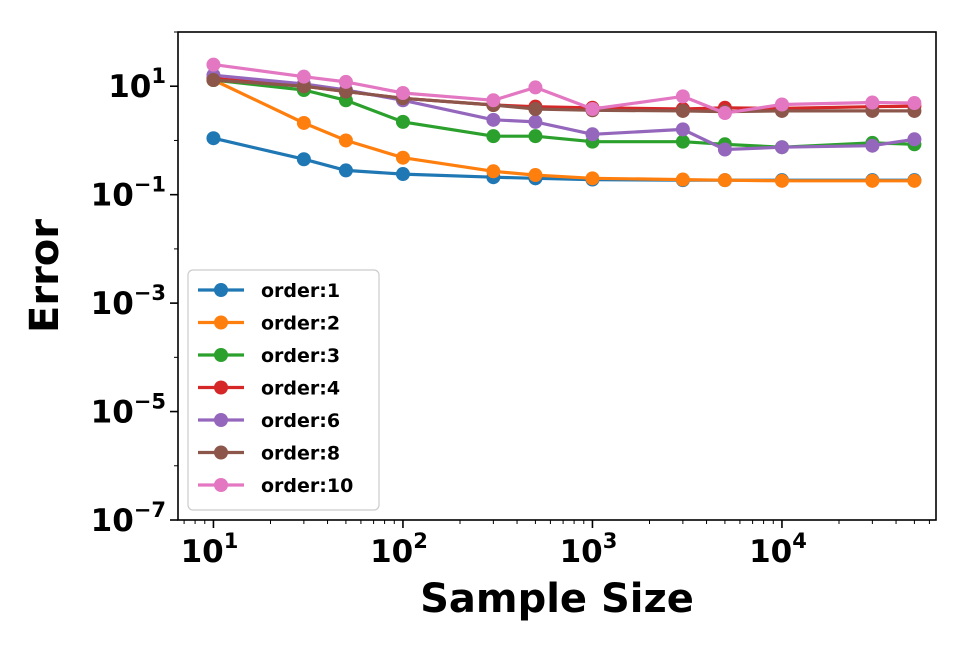 Image resolution: width=969 pixels, height=646 pixels. I want to click on x-tick-label: 103, so click(589, 549).